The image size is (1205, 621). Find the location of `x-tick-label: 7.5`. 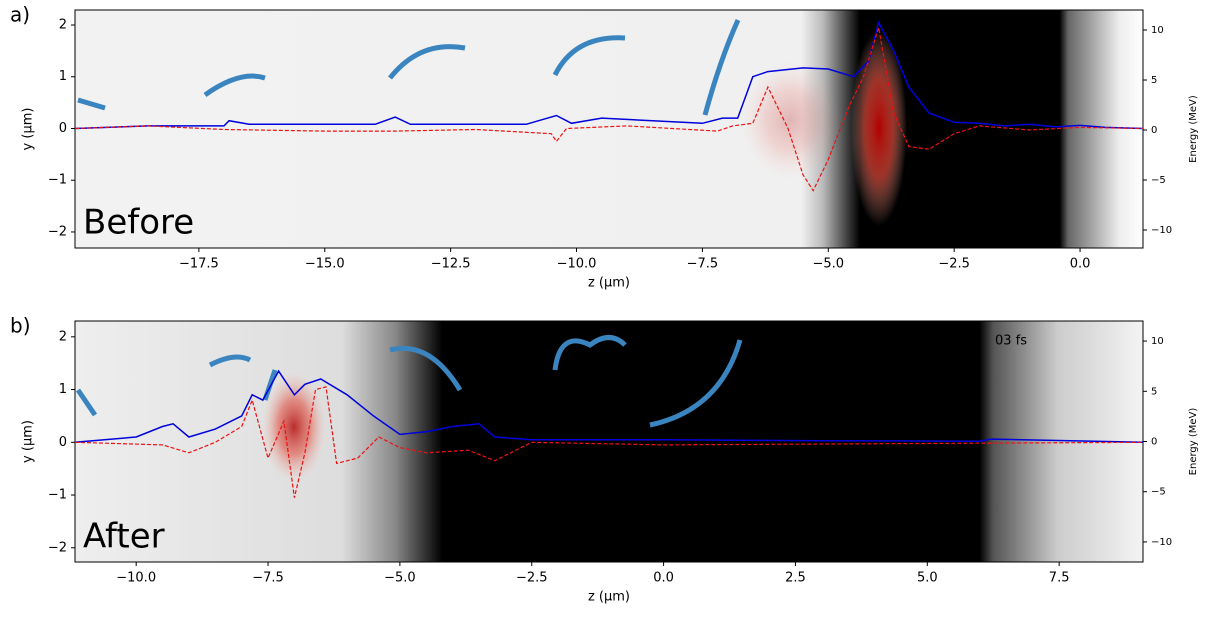

x-tick-label: 7.5 is located at coordinates (1059, 578).